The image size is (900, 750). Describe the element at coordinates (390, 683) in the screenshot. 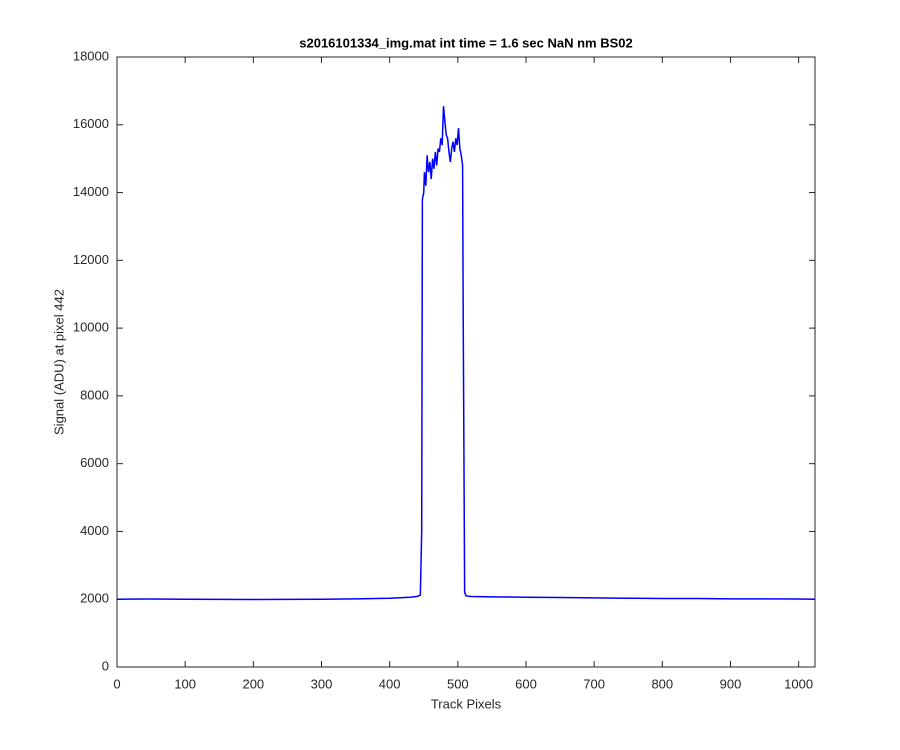

I see `x-tick-label: 400` at that location.